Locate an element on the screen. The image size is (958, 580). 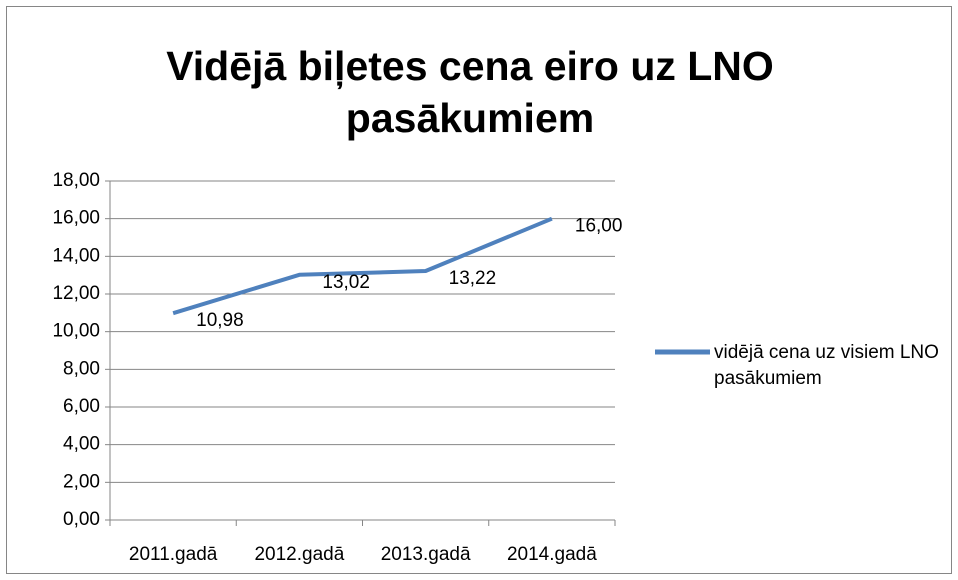
x-tick-label: 2011.gadā is located at coordinates (173, 554).